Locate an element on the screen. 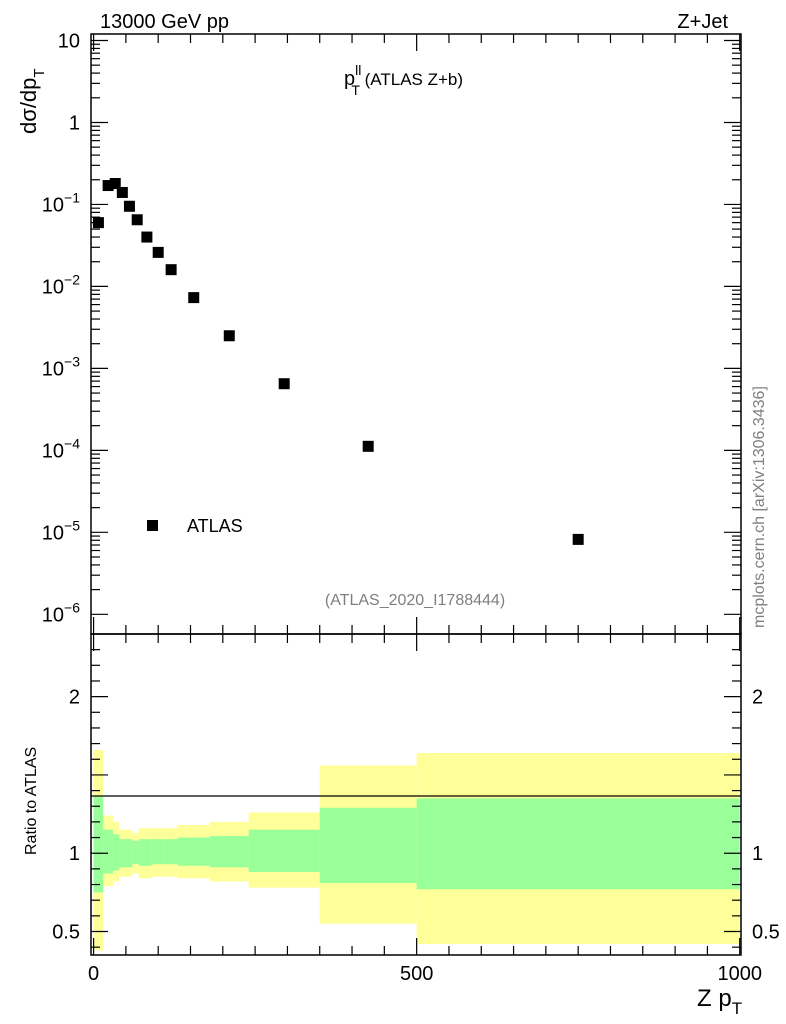 This screenshot has height=1024, width=786. main-ytick-label-4: 10⁻³ is located at coordinates (61, 366).